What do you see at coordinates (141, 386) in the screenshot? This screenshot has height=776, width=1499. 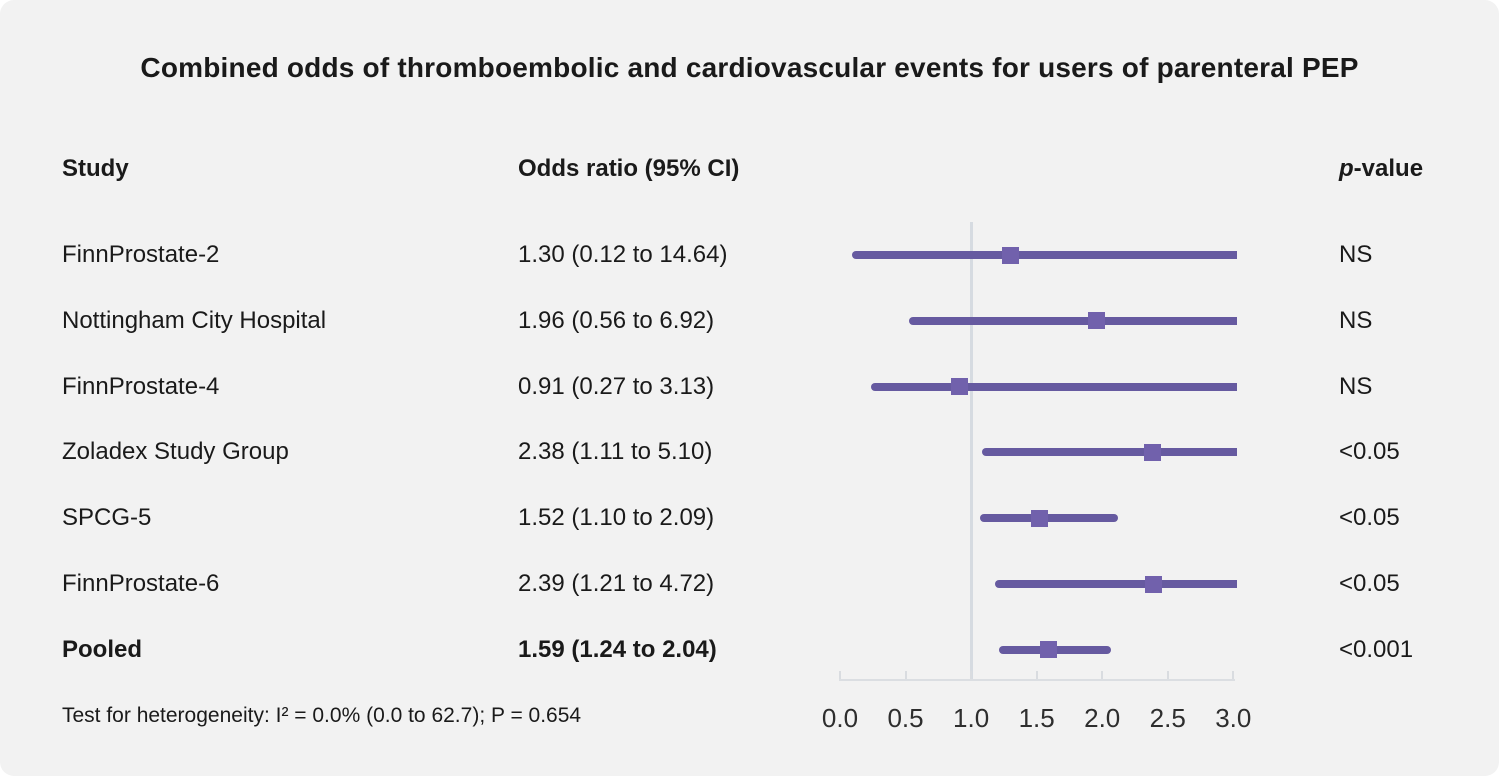 I see `study-label: FinnProstate-4` at bounding box center [141, 386].